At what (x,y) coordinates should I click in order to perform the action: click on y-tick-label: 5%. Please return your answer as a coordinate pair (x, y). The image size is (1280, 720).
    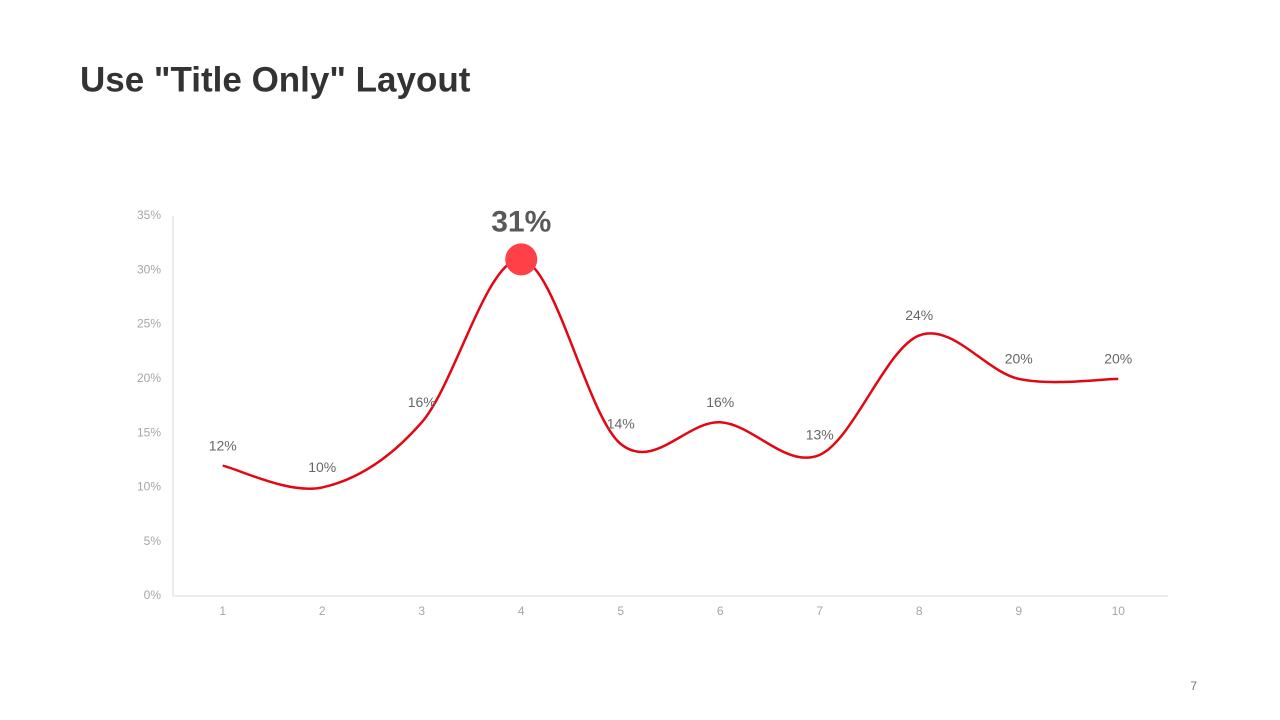
    Looking at the image, I should click on (153, 541).